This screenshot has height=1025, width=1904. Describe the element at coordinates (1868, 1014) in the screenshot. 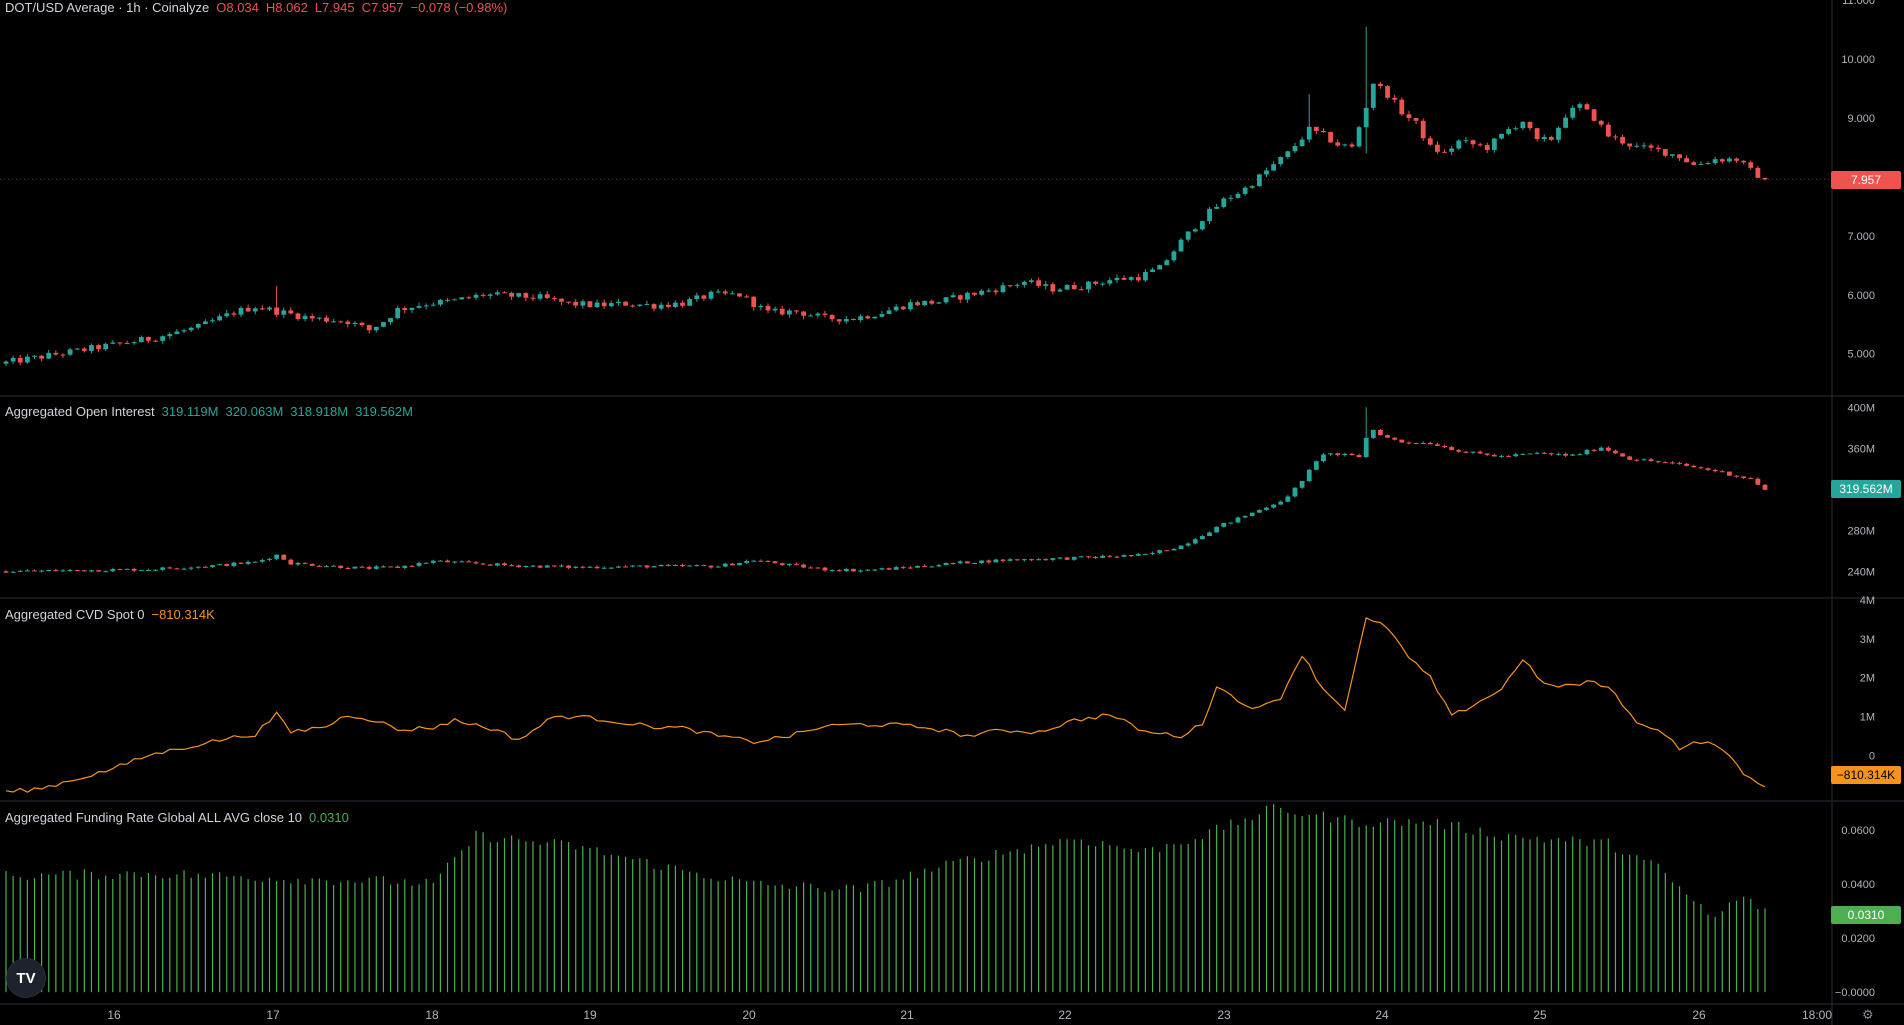

I see `gear-icon: ⚙` at that location.